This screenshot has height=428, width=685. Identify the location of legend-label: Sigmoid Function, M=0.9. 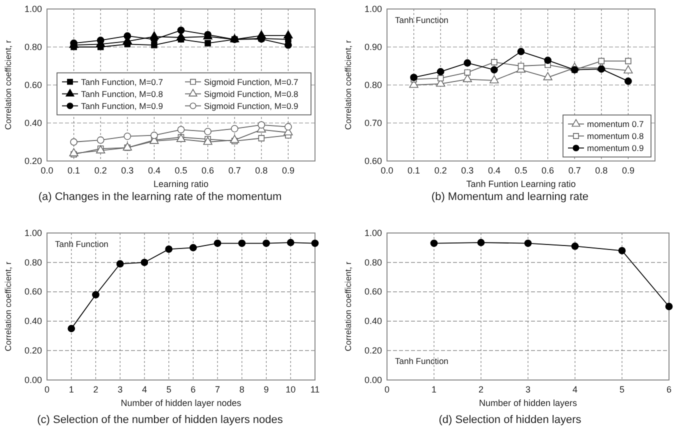
(251, 105).